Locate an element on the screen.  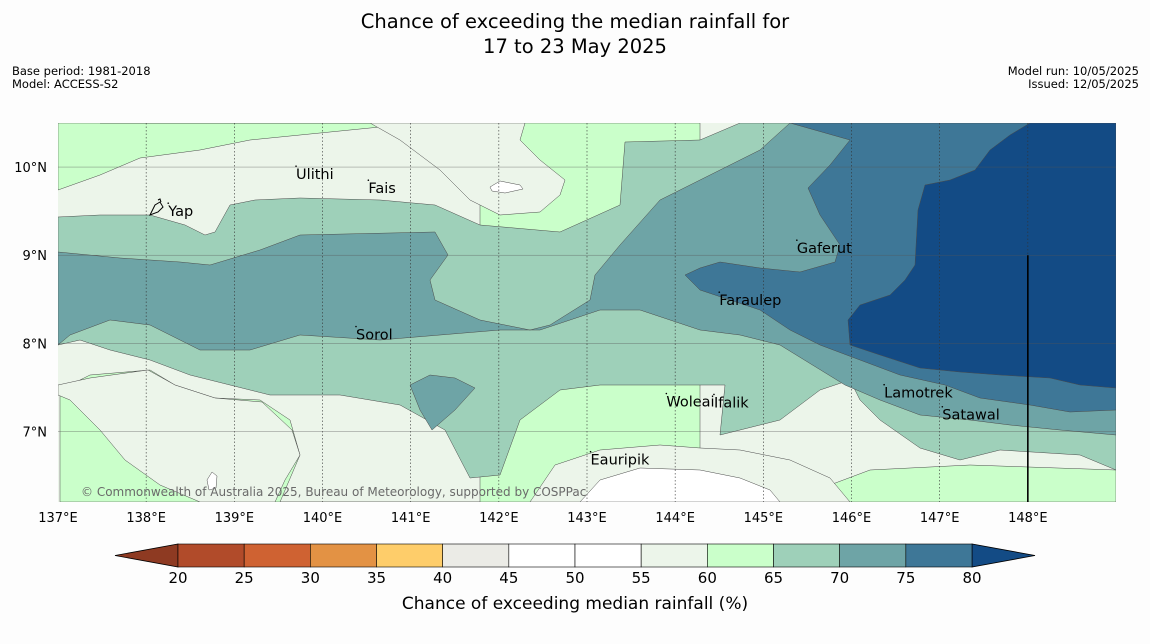
place-label: Ulithi is located at coordinates (315, 175).